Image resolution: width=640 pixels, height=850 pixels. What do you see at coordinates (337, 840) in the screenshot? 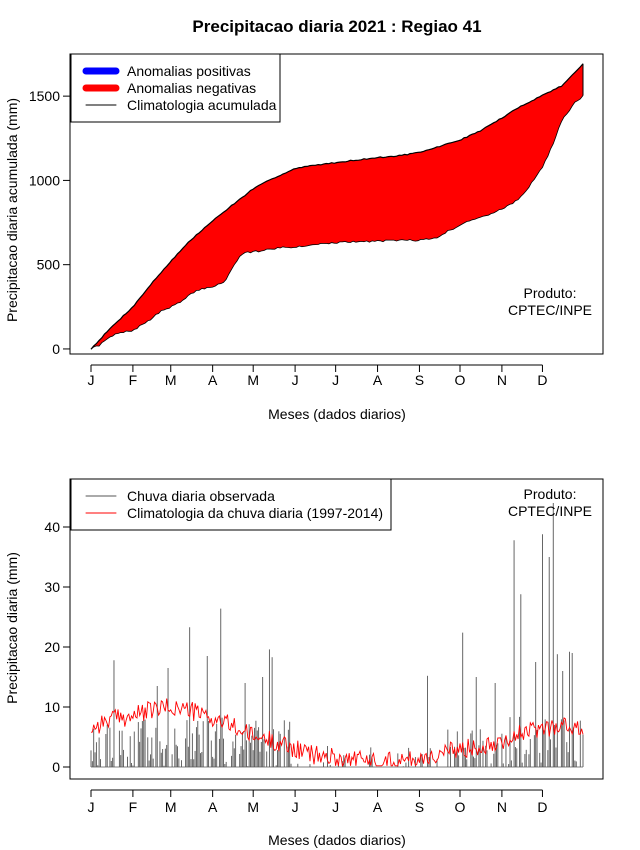
I see `x-axis-title-bottom: Meses (dados diarios)` at bounding box center [337, 840].